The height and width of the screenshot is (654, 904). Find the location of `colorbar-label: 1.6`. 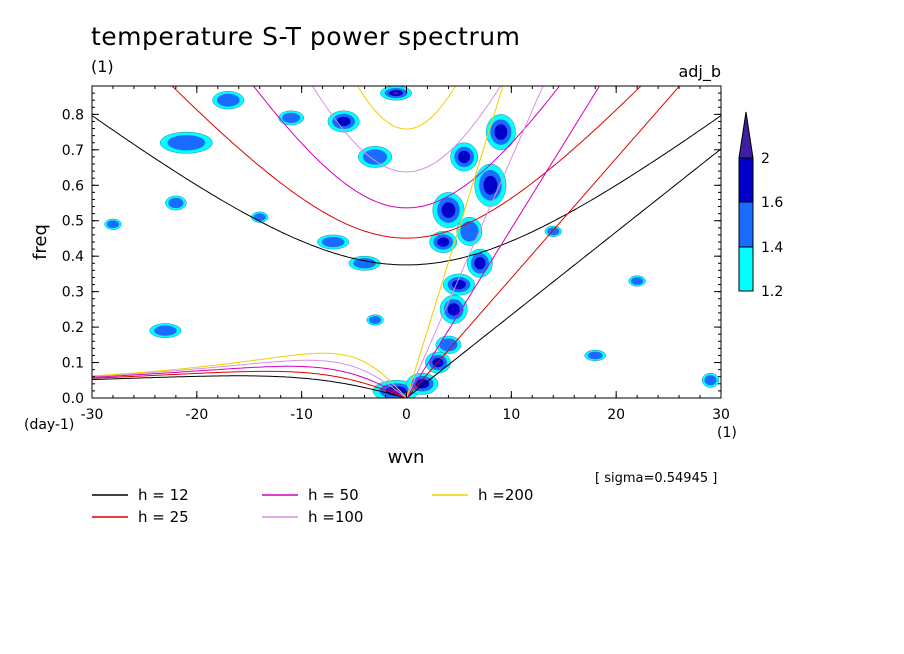

colorbar-label: 1.6 is located at coordinates (772, 203).